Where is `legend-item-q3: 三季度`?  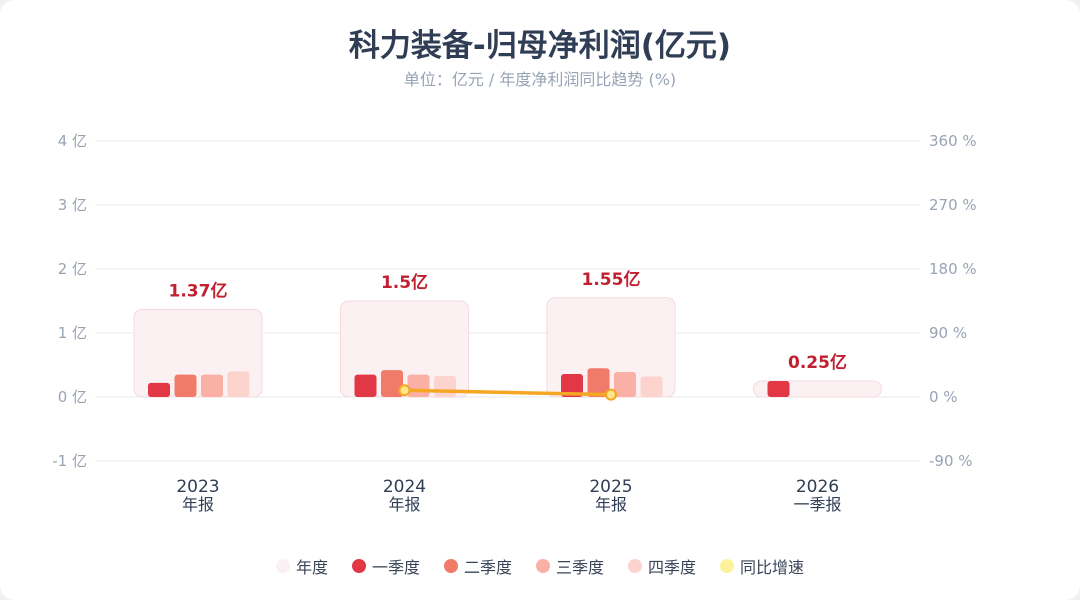 legend-item-q3: 三季度 is located at coordinates (570, 566).